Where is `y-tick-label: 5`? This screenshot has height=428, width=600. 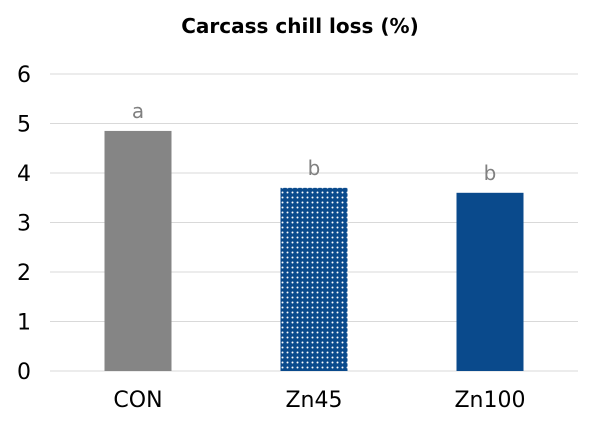
y-tick-label: 5 is located at coordinates (24, 125).